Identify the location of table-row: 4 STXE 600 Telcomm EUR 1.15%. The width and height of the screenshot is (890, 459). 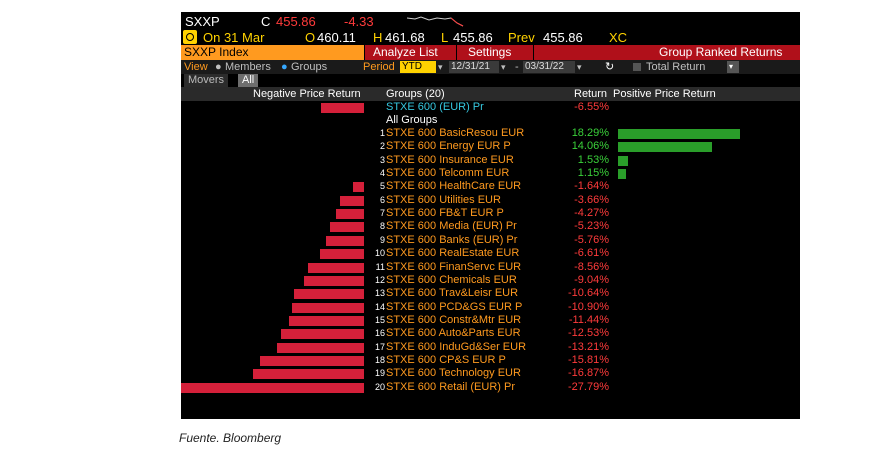
(490, 173).